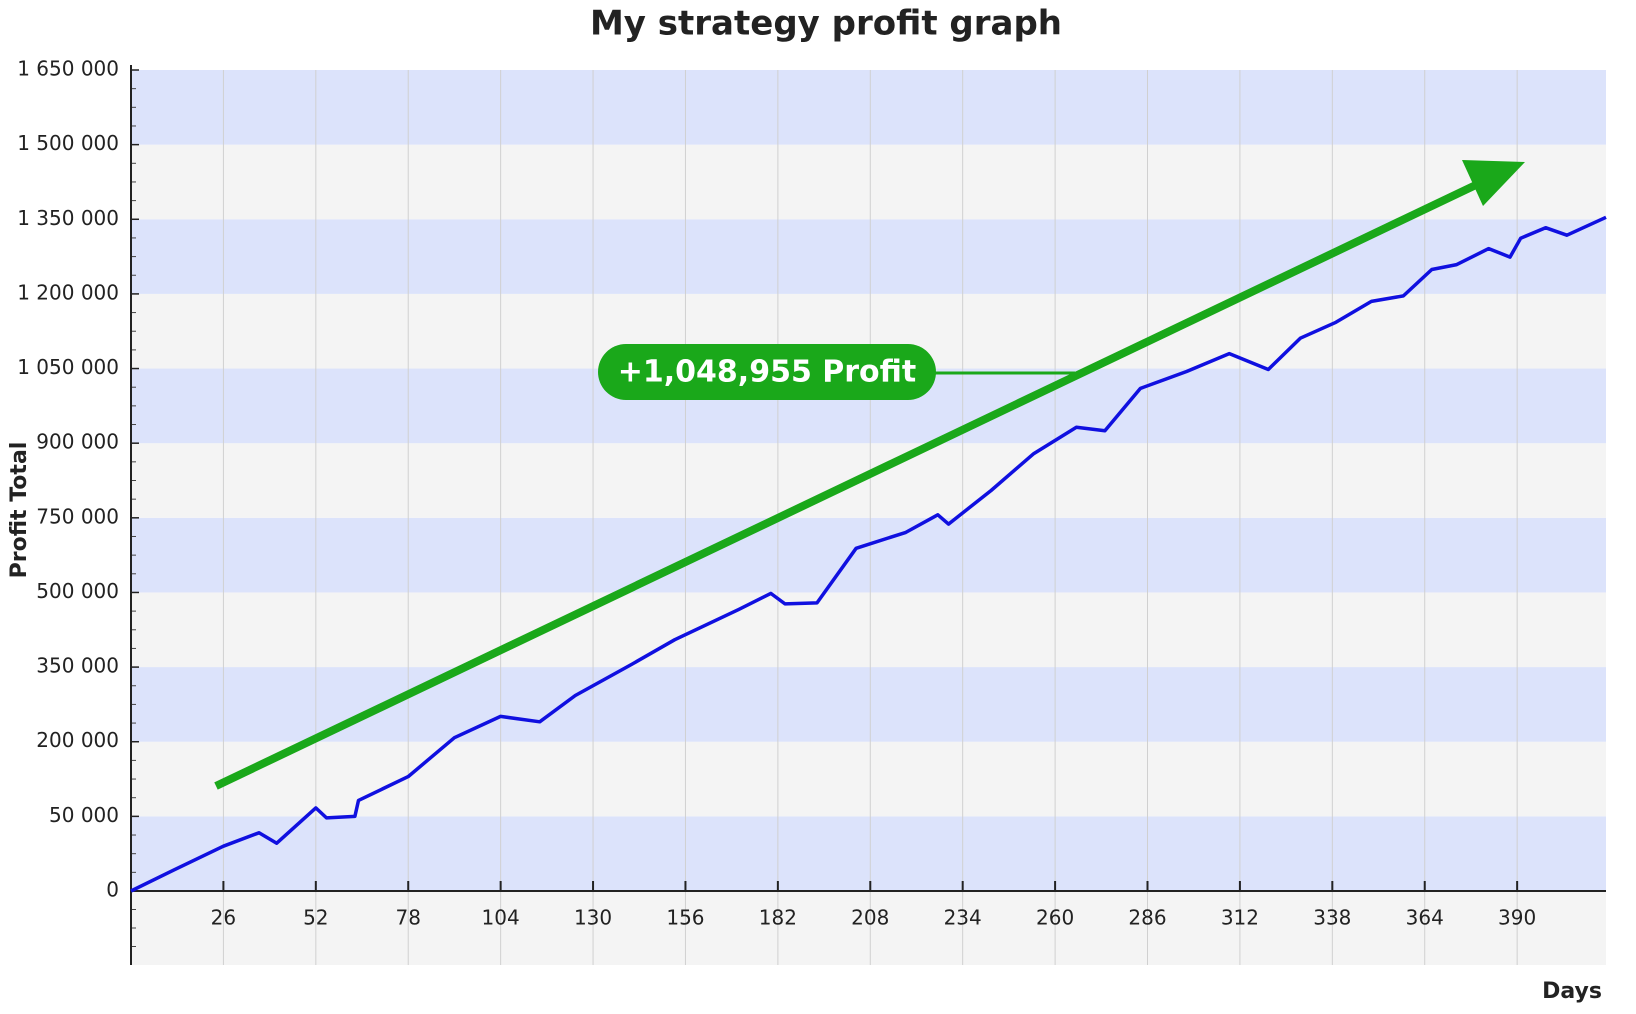 Image resolution: width=1636 pixels, height=1014 pixels. I want to click on annotation-pill, so click(767, 372).